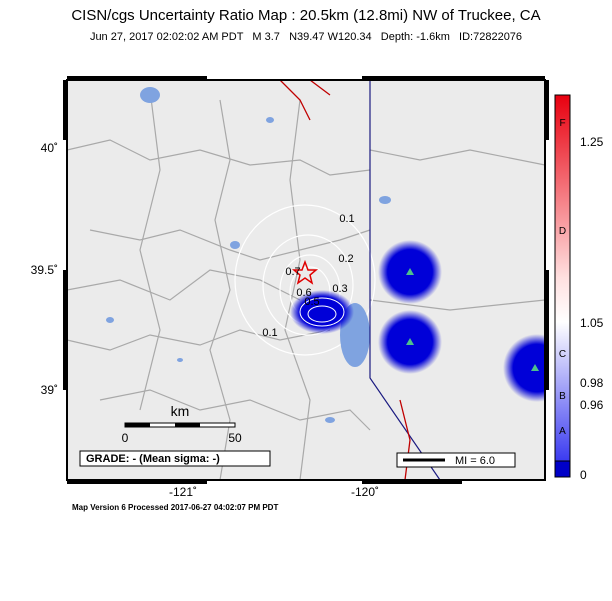 Image resolution: width=612 pixels, height=601 pixels. I want to click on lat-label: 39˚, so click(49, 390).